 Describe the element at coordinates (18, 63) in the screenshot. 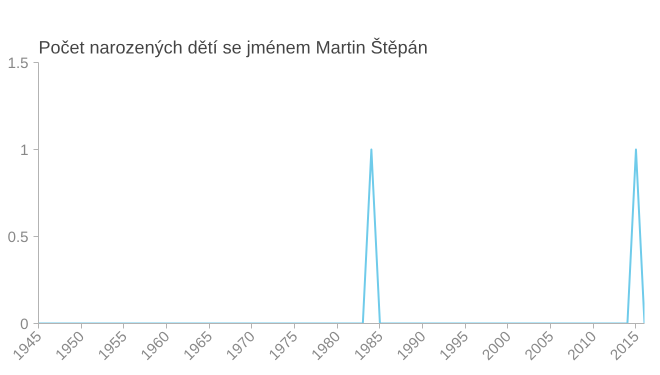

I see `y-tick-label: 1.5` at that location.